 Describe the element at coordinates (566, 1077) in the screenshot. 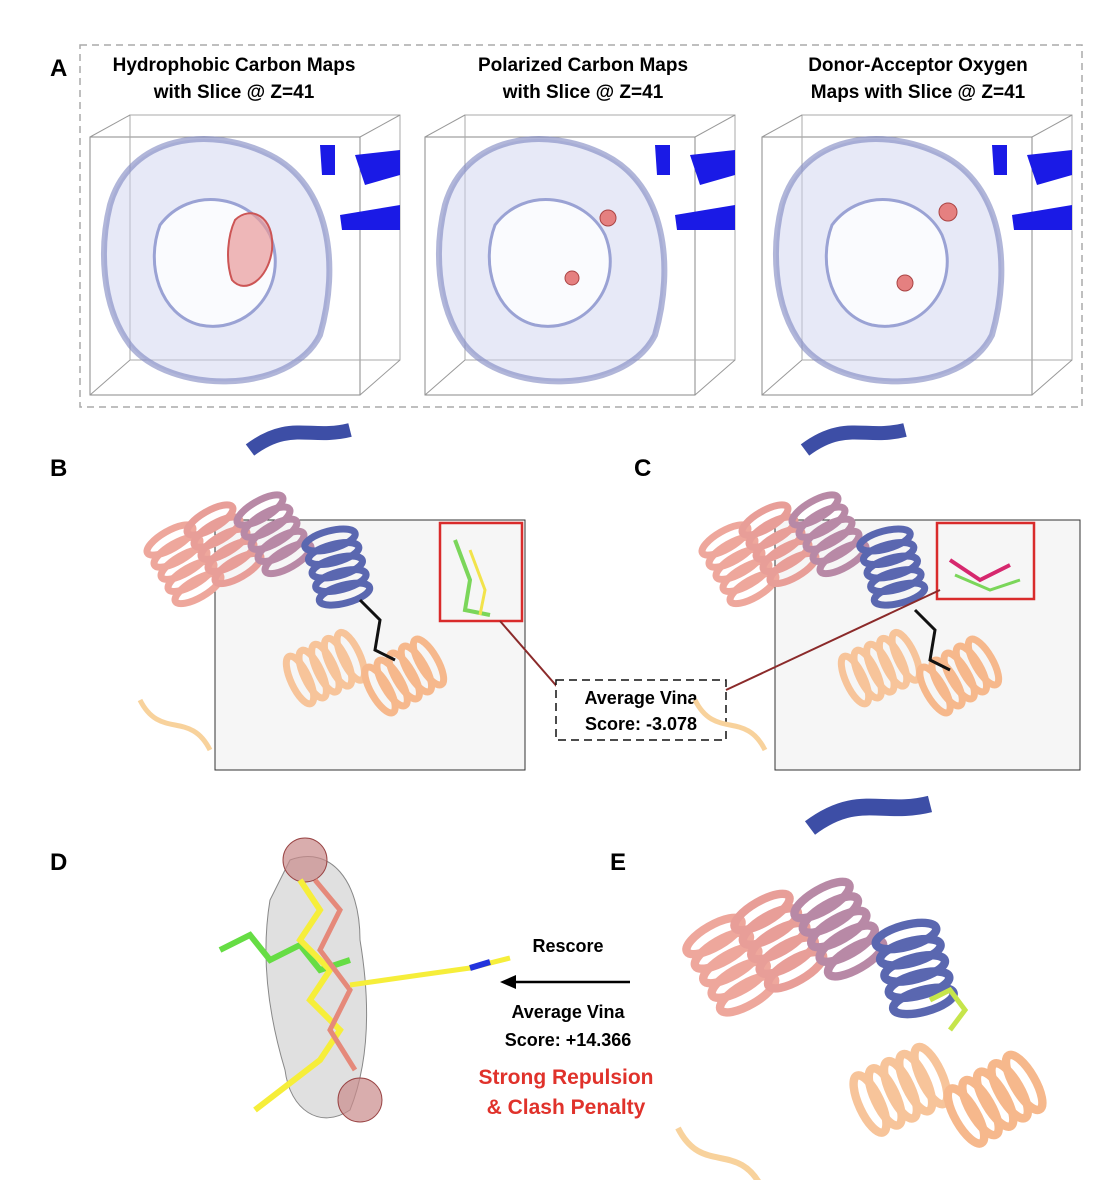

I see `penalty-text: Strong Repulsion` at that location.